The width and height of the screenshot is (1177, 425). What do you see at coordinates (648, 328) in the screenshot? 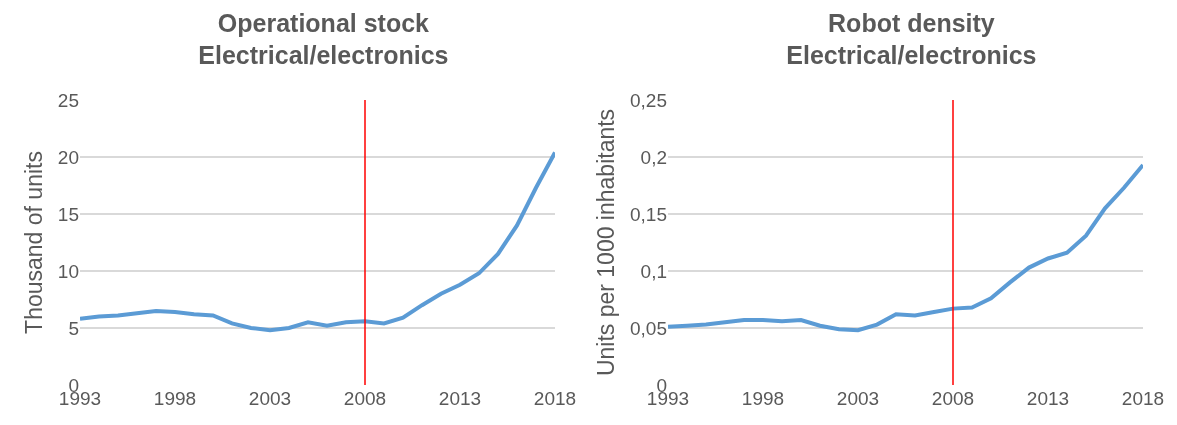
I see `y-tick-label: 0,05` at bounding box center [648, 328].